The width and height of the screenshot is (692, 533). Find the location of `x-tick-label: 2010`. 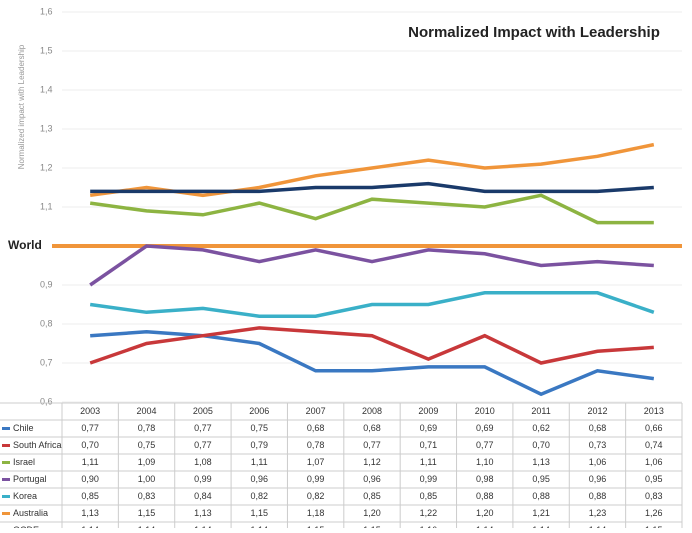

x-tick-label: 2010 is located at coordinates (485, 411).